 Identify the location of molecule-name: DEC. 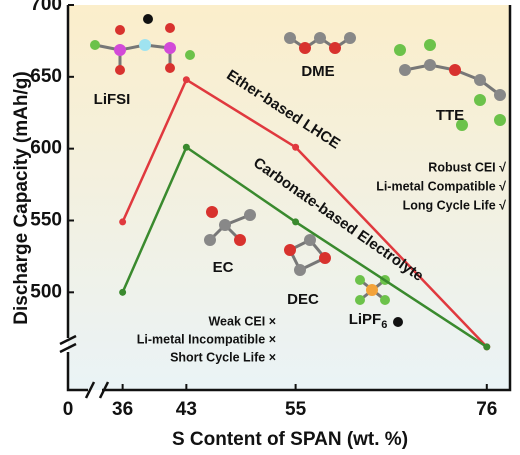
(303, 299).